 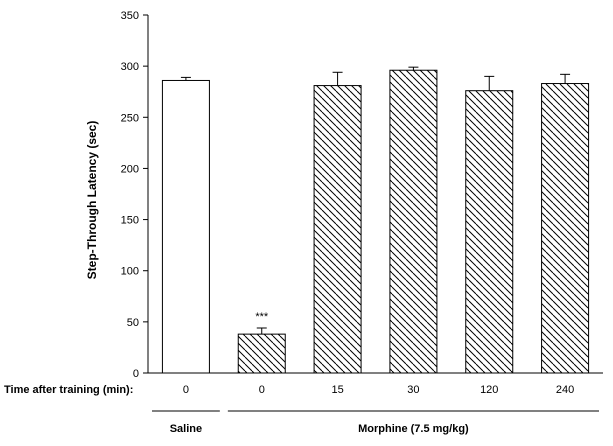 What do you see at coordinates (130, 221) in the screenshot?
I see `y-tick-label: 150` at bounding box center [130, 221].